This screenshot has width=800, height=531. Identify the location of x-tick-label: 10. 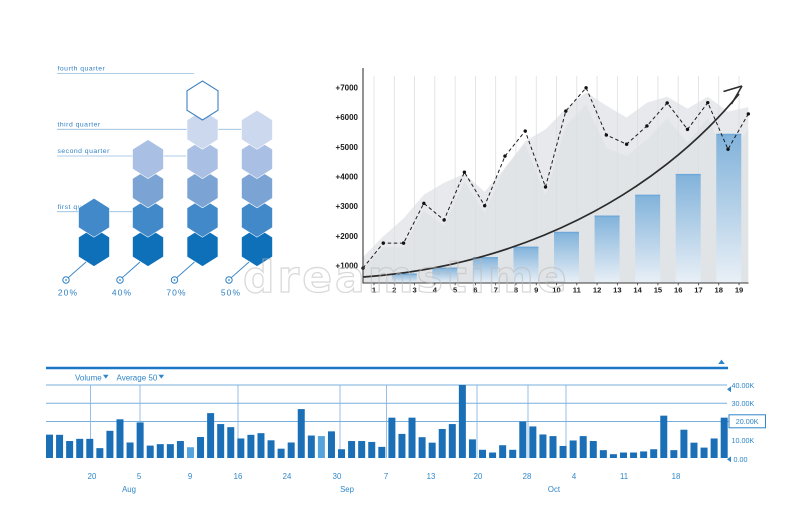
(556, 290).